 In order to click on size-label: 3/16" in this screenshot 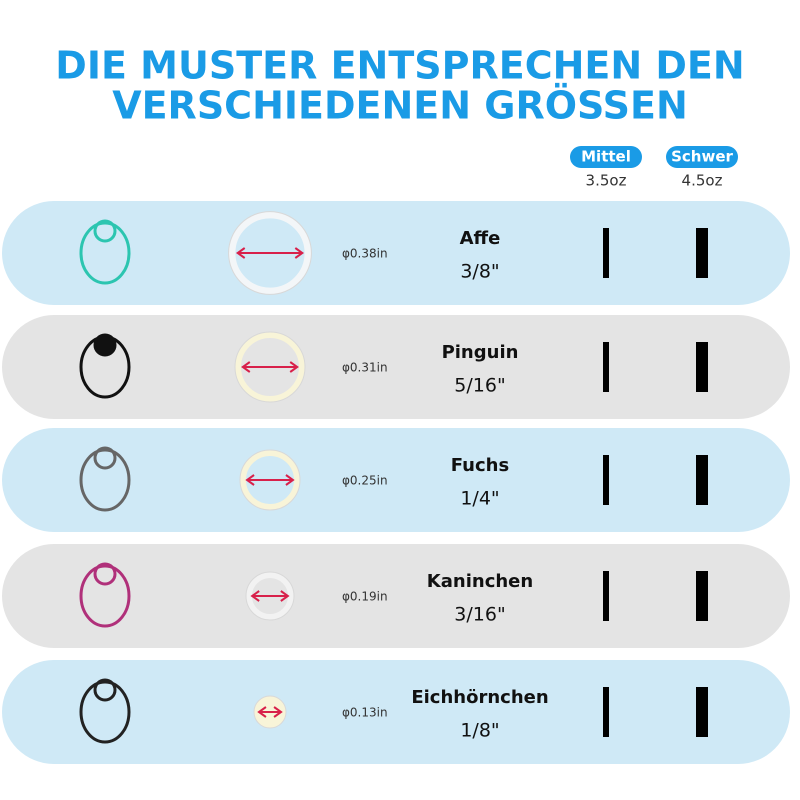, I will do `click(479, 615)`.